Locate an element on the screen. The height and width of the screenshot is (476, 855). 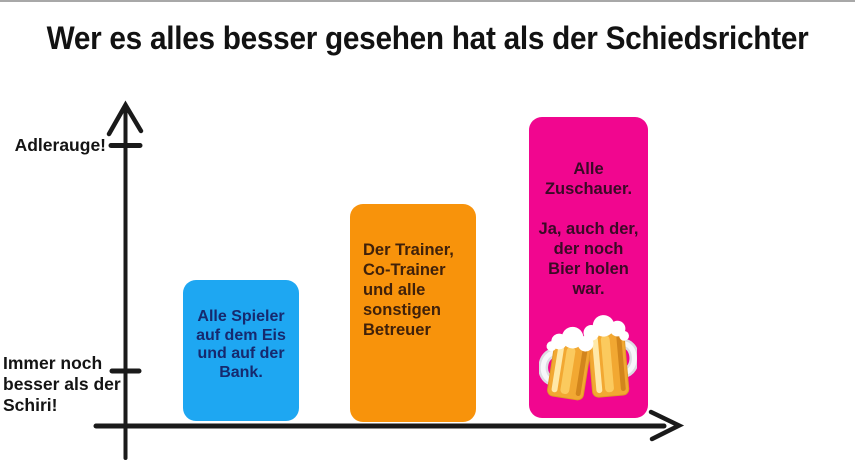
y-axis-arrowhead-icon is located at coordinates (125, 118).